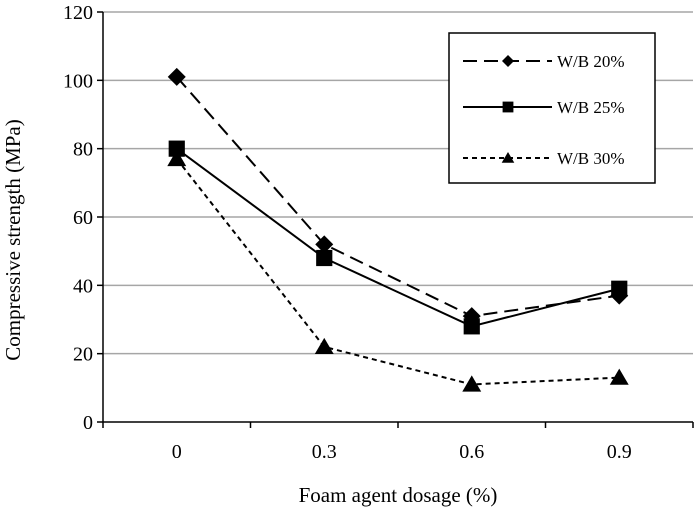 Image resolution: width=696 pixels, height=511 pixels. I want to click on y-tick-label: 80, so click(83, 150).